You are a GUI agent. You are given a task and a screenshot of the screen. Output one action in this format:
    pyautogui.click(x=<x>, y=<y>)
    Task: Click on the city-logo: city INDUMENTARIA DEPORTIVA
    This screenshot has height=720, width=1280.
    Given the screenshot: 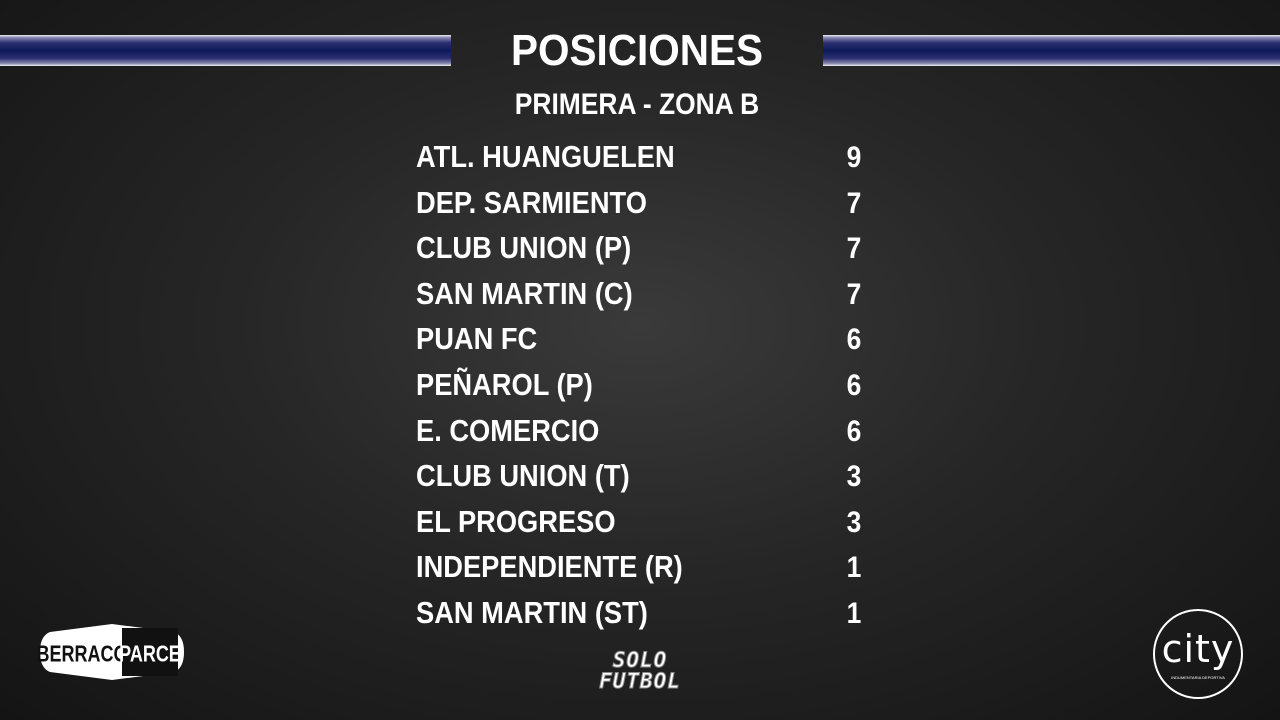 What is the action you would take?
    pyautogui.click(x=1198, y=654)
    